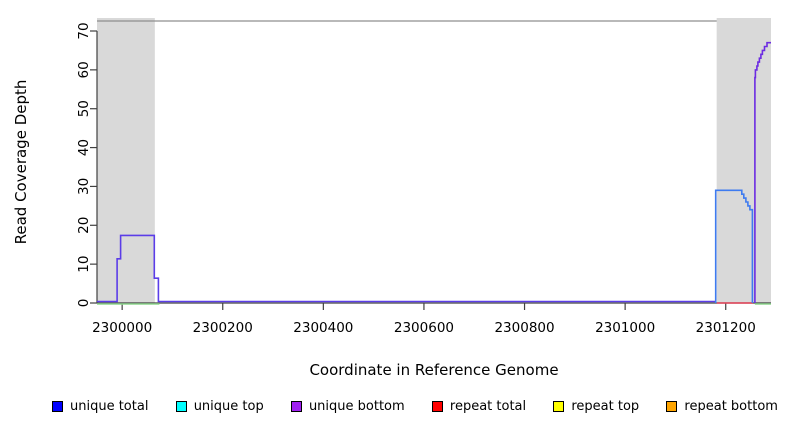 Image resolution: width=792 pixels, height=432 pixels. I want to click on legend-item-unique-total: unique total, so click(100, 406).